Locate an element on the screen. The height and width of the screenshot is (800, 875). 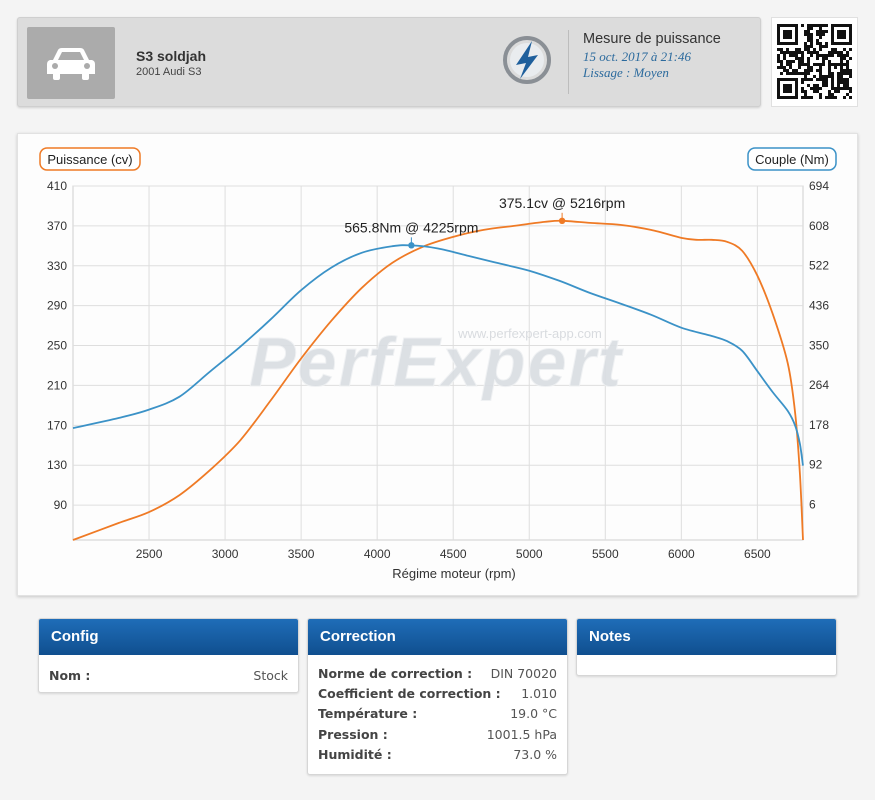
x-axis-ticks: 2500 3000 3500 4000 4500 5000 5500 6000 6500 is located at coordinates (453, 554).